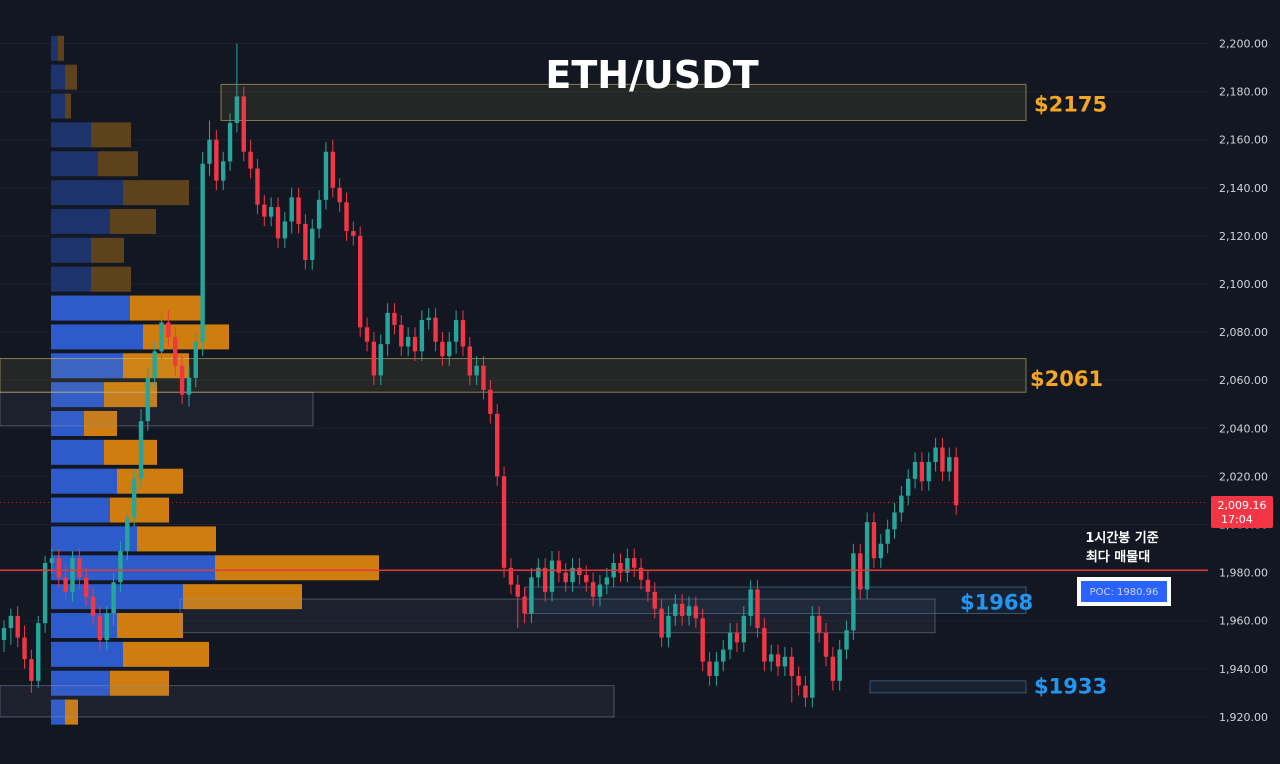 This screenshot has height=764, width=1280. What do you see at coordinates (1243, 428) in the screenshot?
I see `price-tick-label: 2,040.00` at bounding box center [1243, 428].